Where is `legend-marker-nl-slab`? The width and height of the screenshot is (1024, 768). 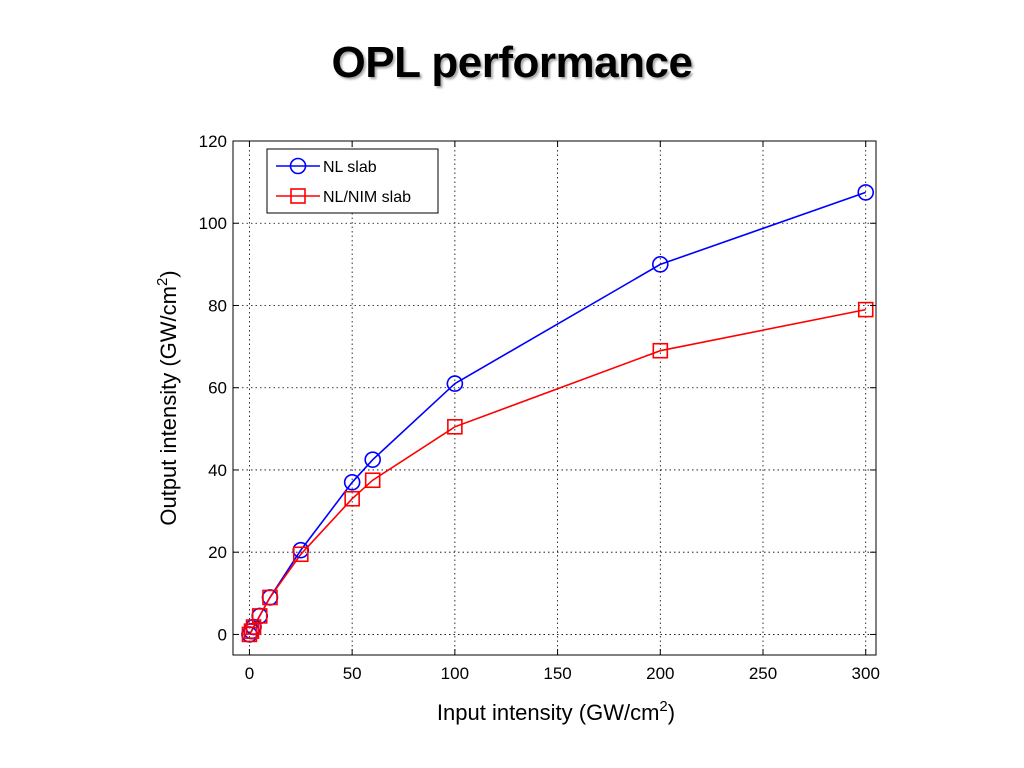
legend-marker-nl-slab is located at coordinates (298, 166).